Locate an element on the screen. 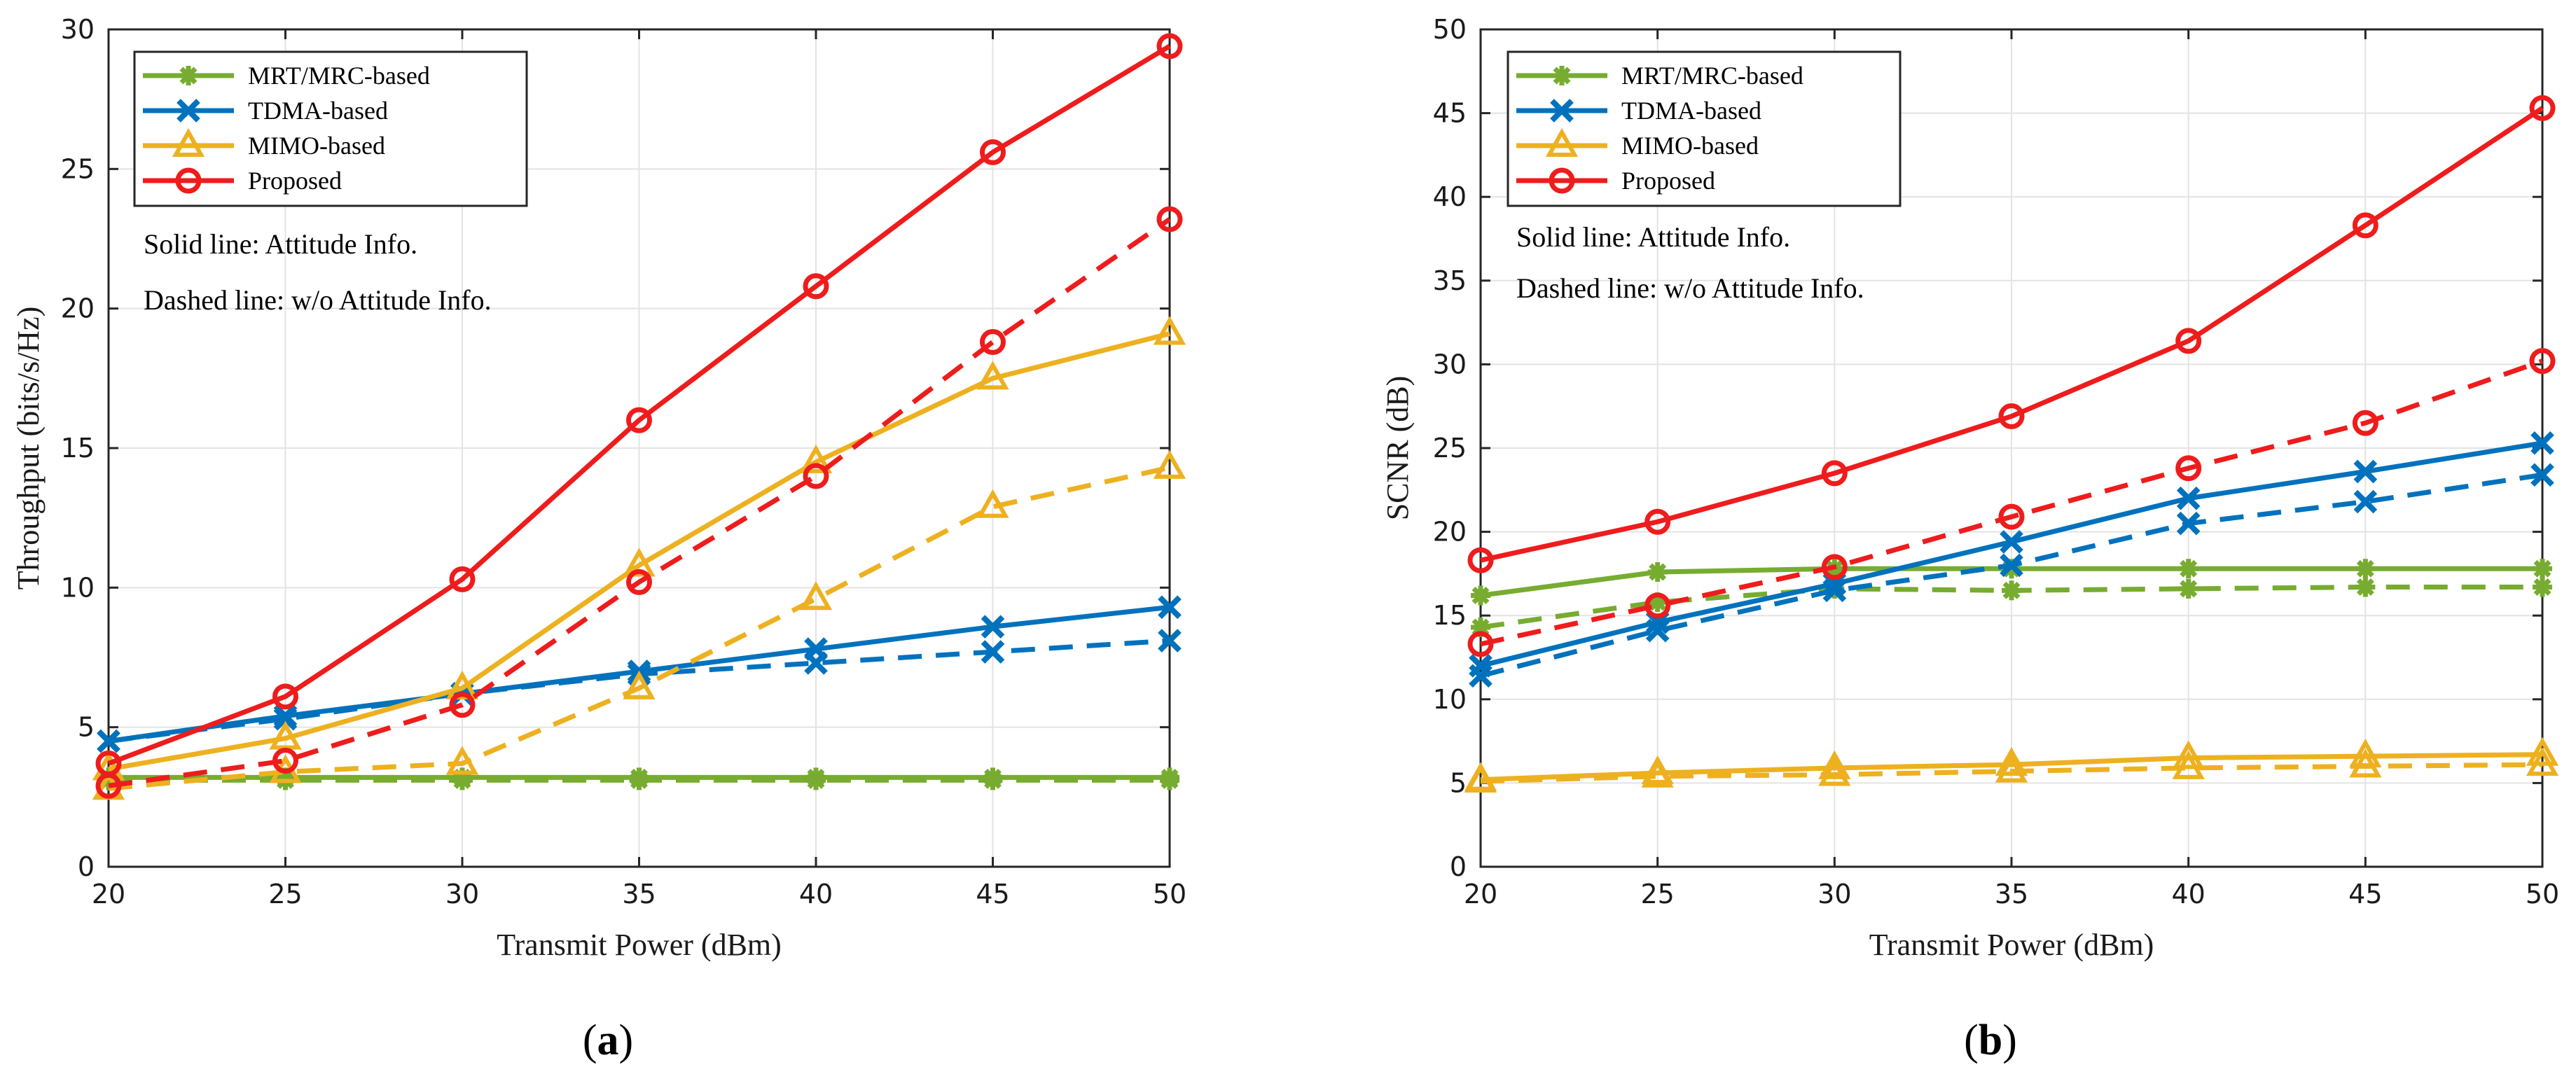  legend-item: MIMO-based is located at coordinates (264, 143).